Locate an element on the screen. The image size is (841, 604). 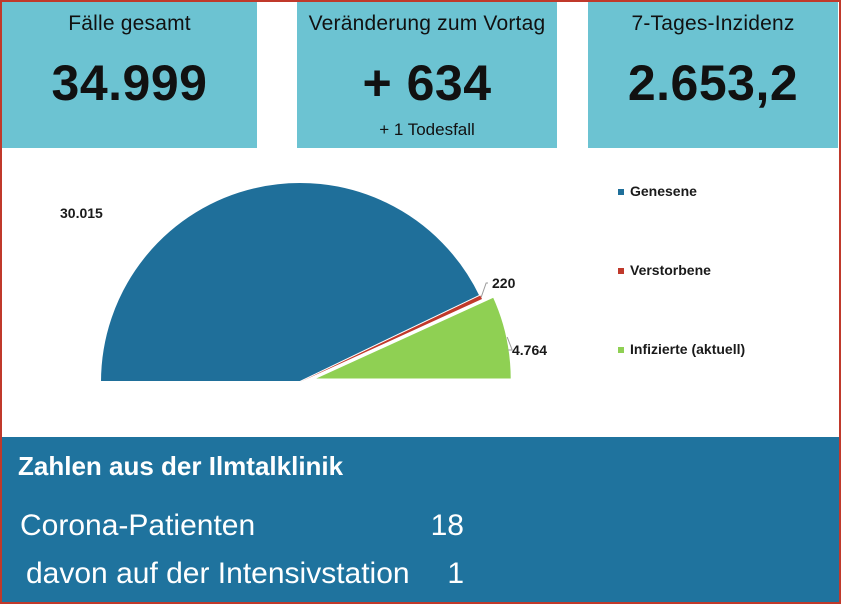
pie-slice-verstorbene is located at coordinates (391, 338).